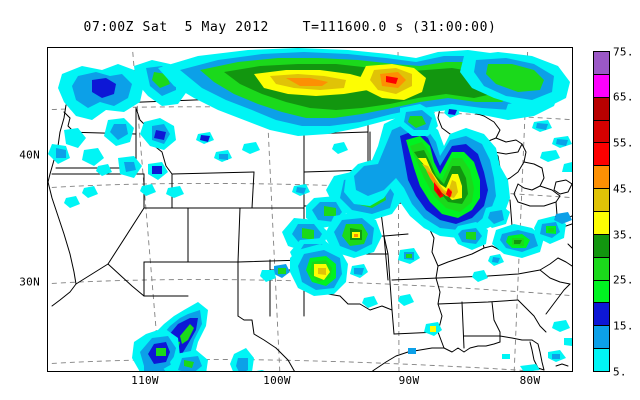 The image size is (640, 400). What do you see at coordinates (490, 345) in the screenshot?
I see `precip-gulf-offshore` at bounding box center [490, 345].